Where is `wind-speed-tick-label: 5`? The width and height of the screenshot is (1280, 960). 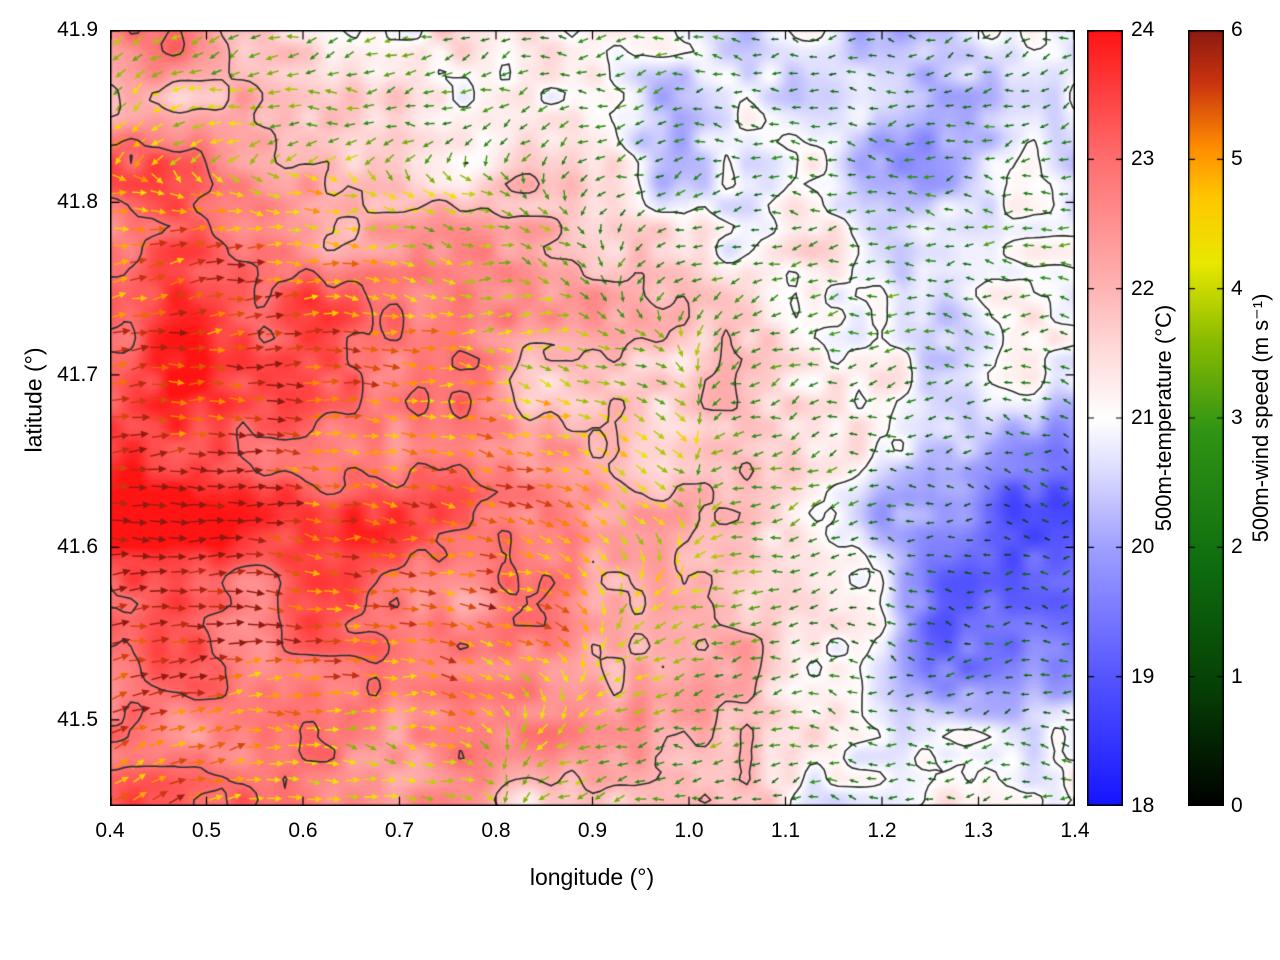 wind-speed-tick-label: 5 is located at coordinates (1237, 159).